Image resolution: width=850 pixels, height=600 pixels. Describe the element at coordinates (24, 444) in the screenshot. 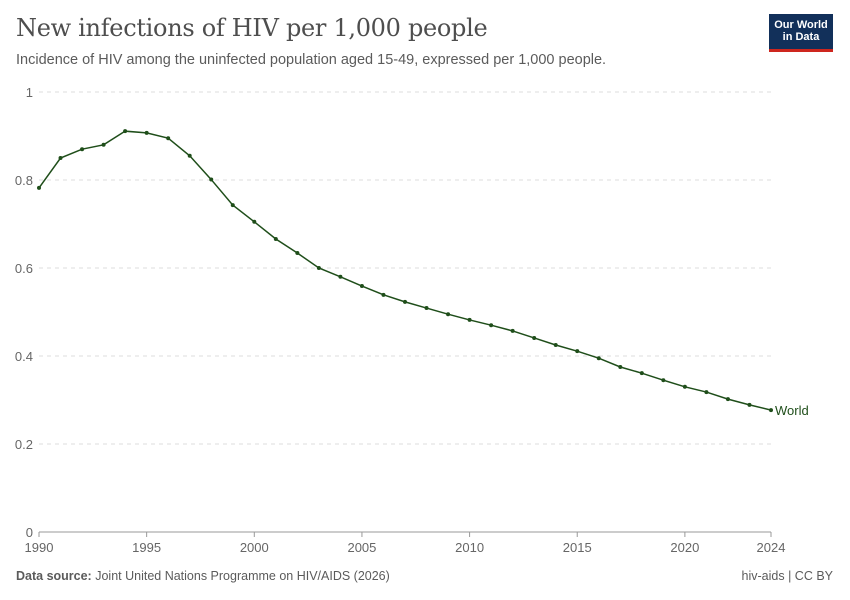

I see `y-tick-label: 0.2` at that location.